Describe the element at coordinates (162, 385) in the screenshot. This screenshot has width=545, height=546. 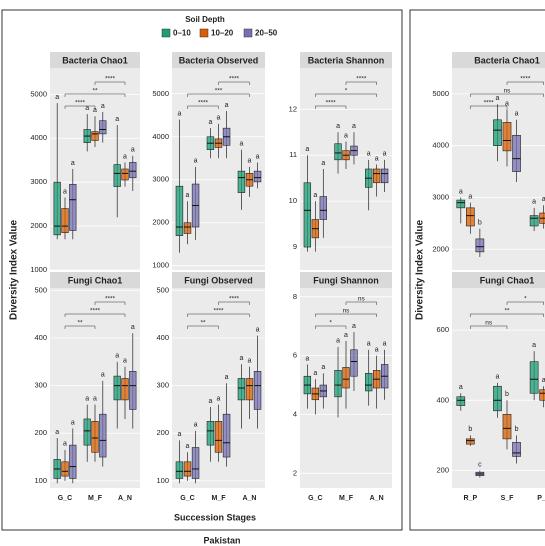
I see `y-tick-label: 300` at that location.